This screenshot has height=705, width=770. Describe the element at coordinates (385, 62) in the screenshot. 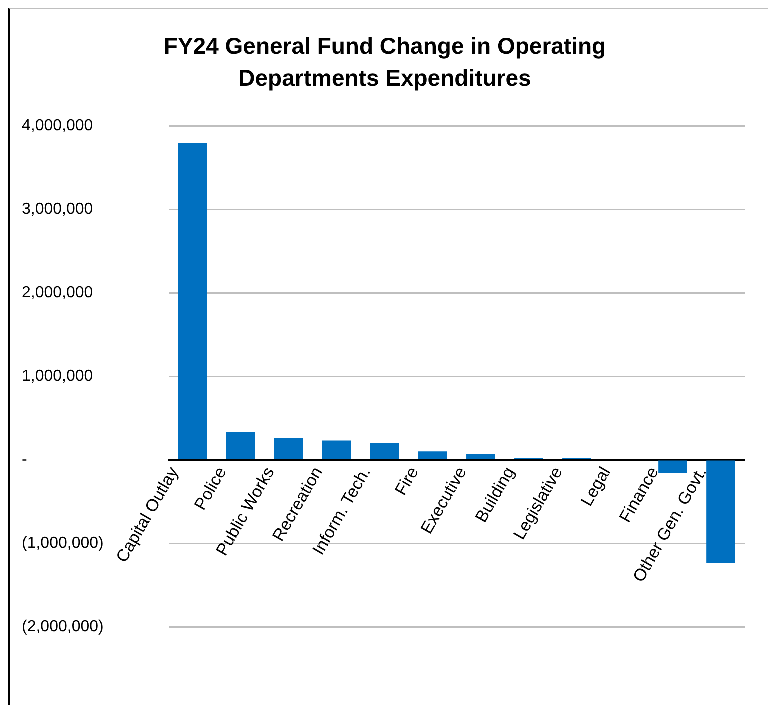

I see `chart-title: FY24 General Fund Change in Operating Departments Expenditures` at that location.